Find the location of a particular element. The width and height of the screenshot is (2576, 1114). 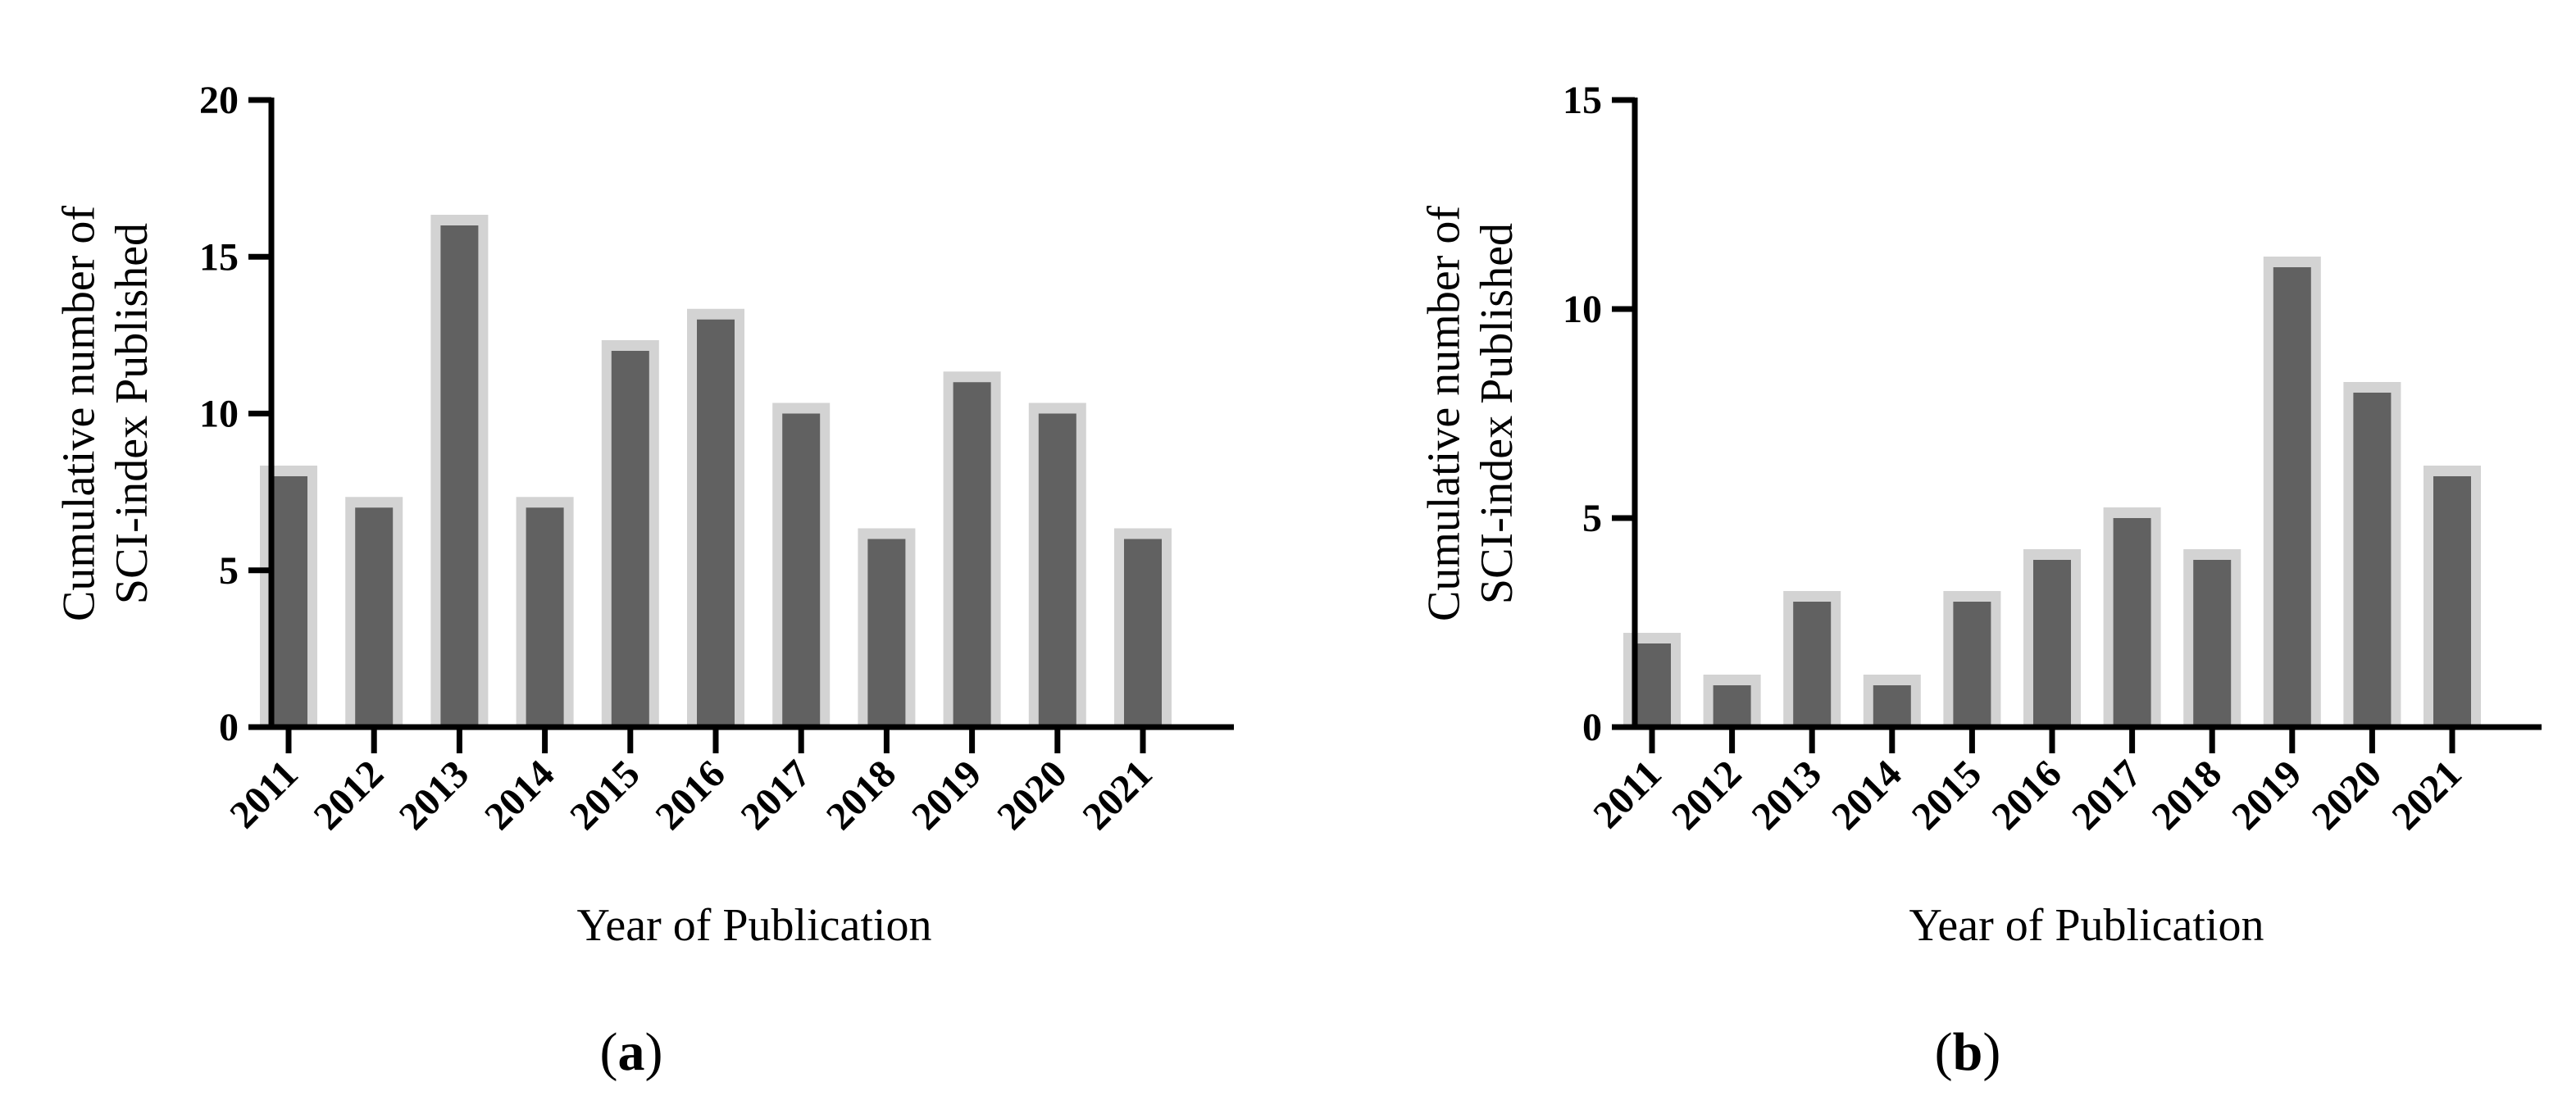

panel-label: (b) is located at coordinates (1968, 1052).